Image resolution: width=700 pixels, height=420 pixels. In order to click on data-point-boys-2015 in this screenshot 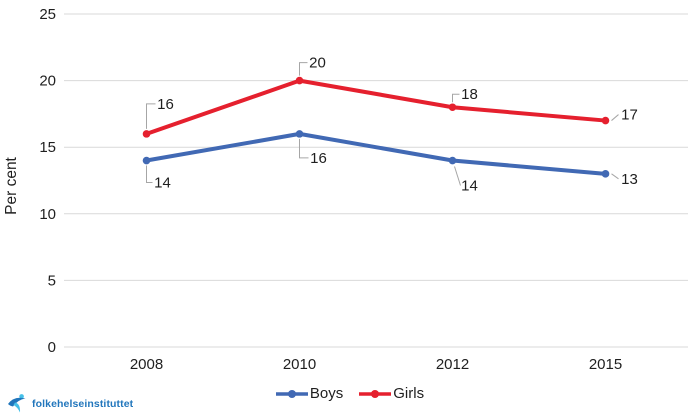, I will do `click(605, 174)`.